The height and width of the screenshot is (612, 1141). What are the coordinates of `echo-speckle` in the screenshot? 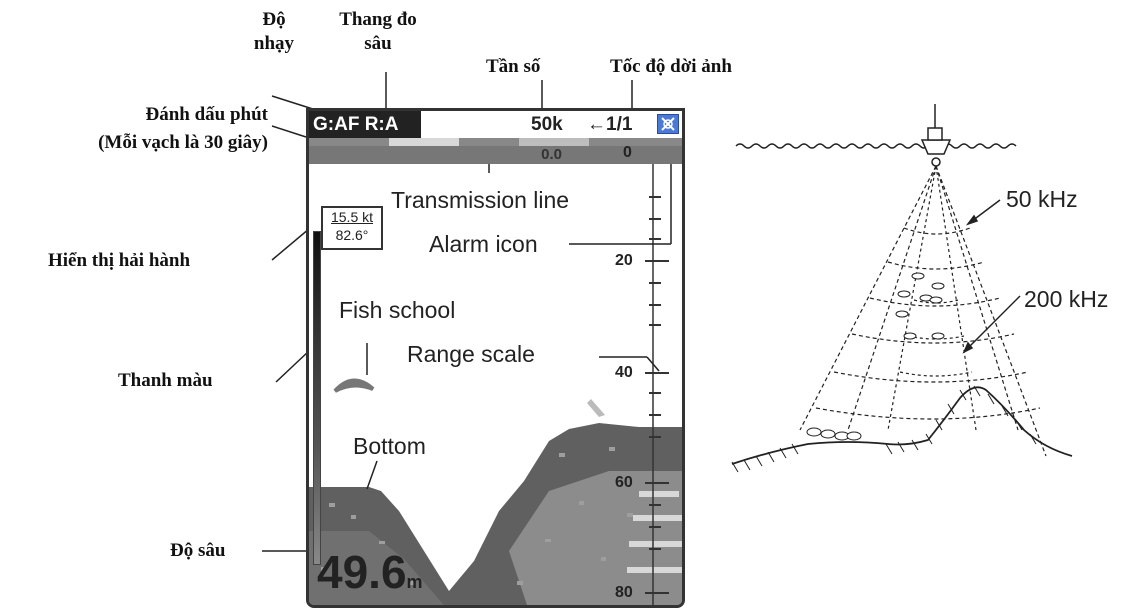 It's located at (477, 516).